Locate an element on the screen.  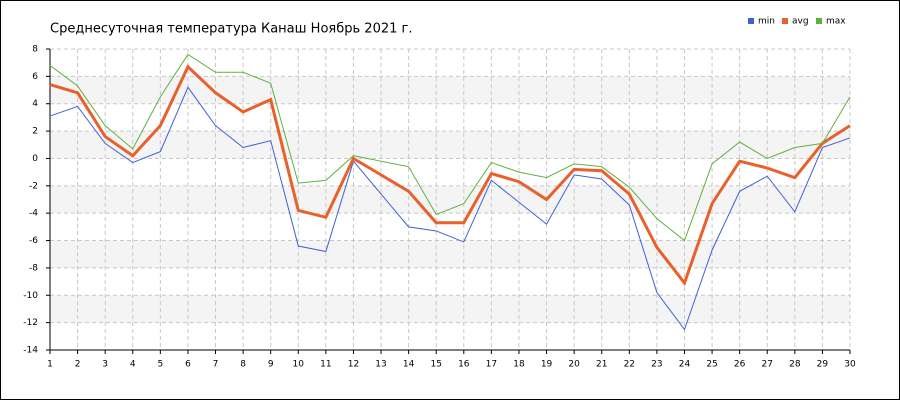
x-tick-label: 22 is located at coordinates (629, 365).